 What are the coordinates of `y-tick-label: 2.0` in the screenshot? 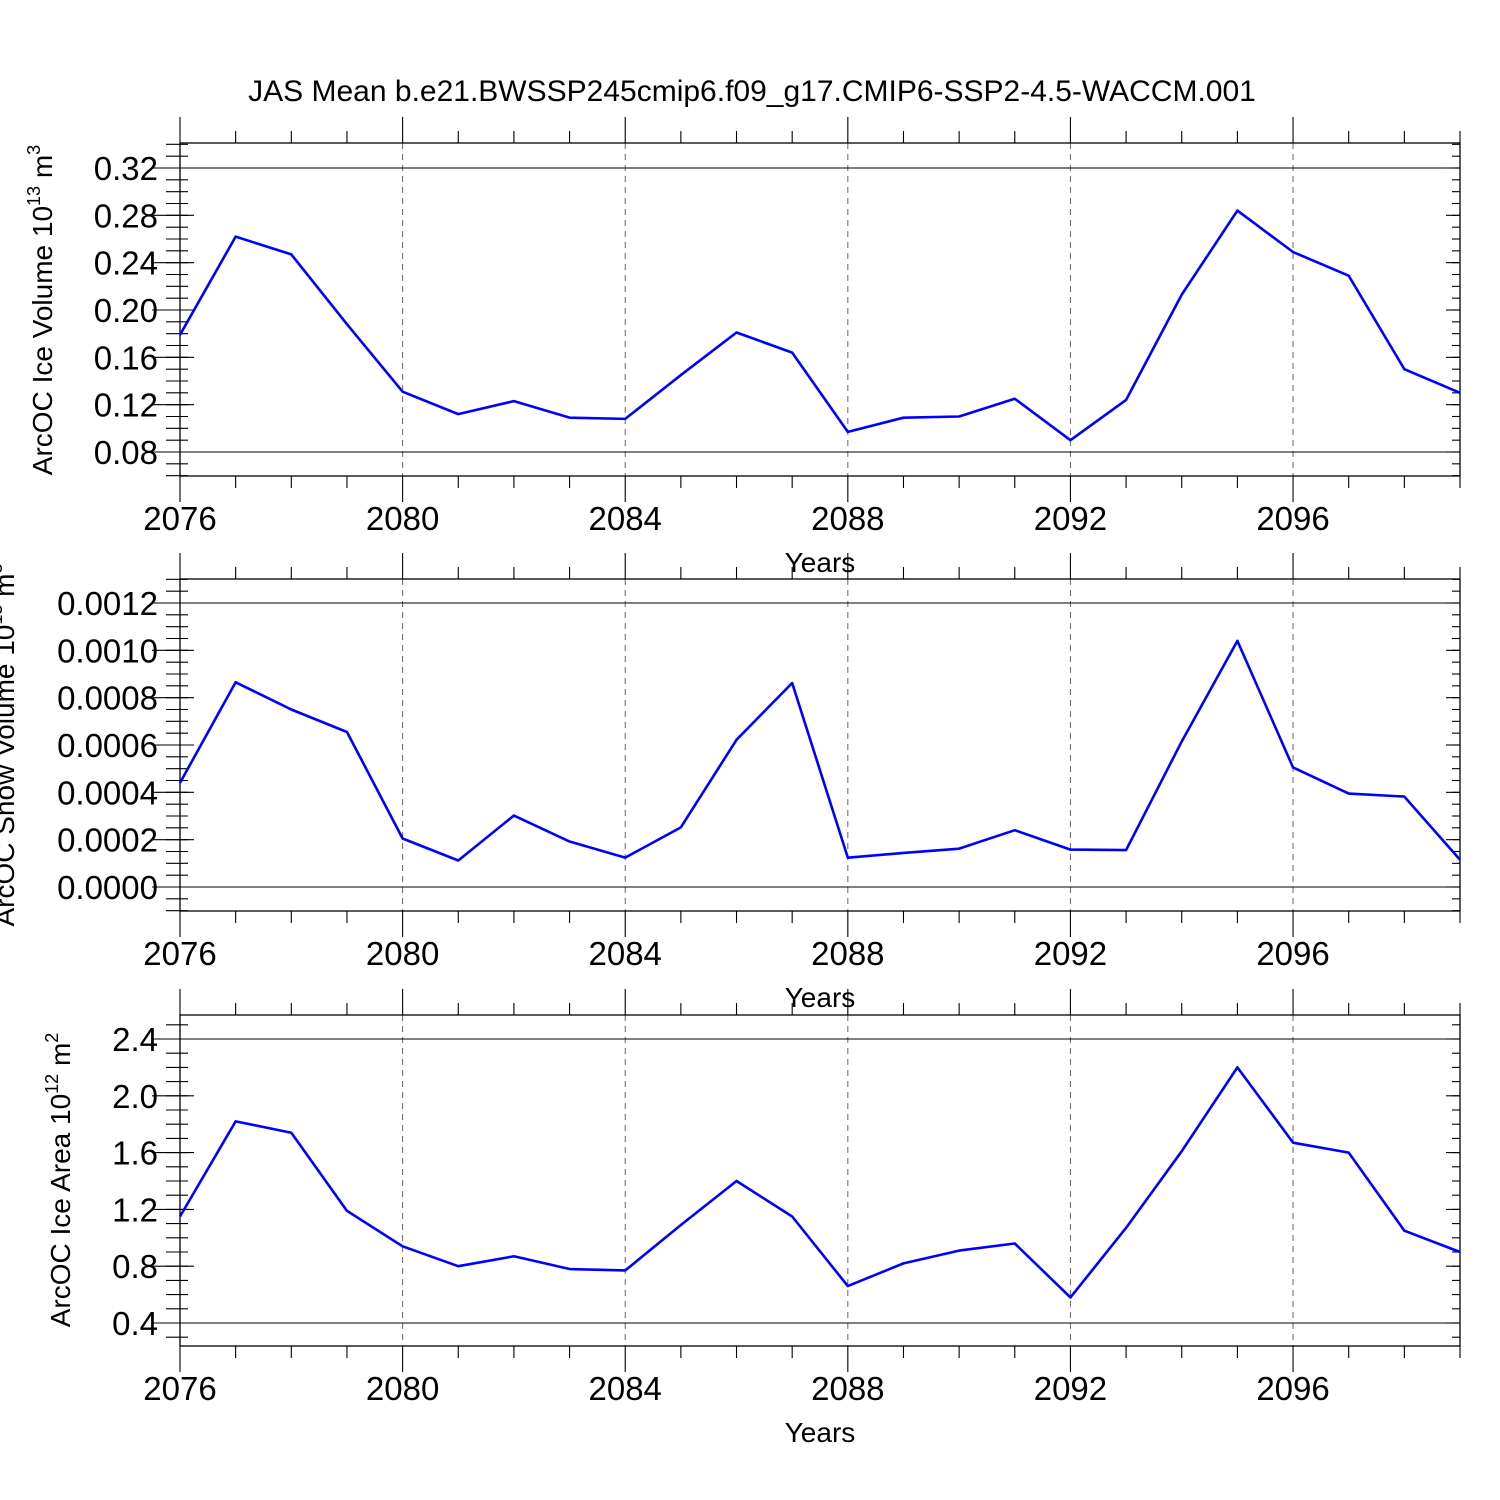 It's located at (135, 1096).